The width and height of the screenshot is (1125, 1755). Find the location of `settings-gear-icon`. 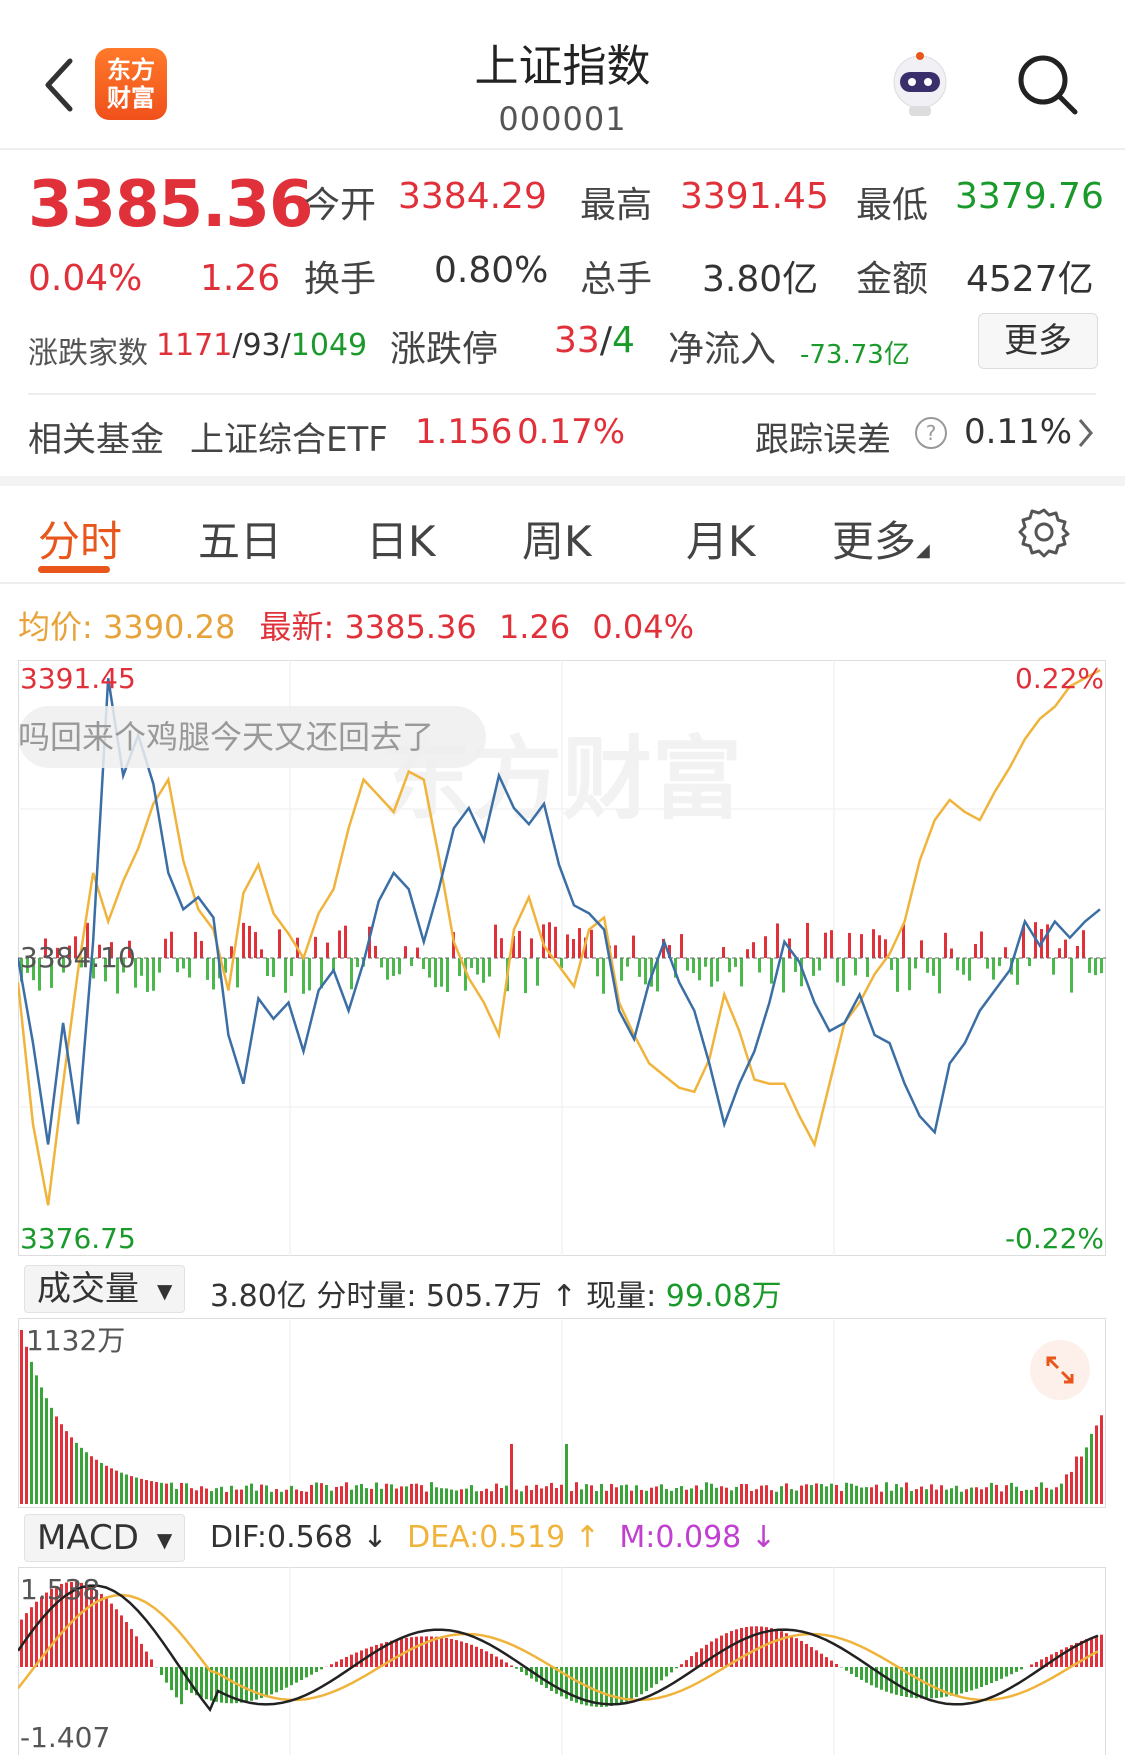

settings-gear-icon is located at coordinates (1044, 532).